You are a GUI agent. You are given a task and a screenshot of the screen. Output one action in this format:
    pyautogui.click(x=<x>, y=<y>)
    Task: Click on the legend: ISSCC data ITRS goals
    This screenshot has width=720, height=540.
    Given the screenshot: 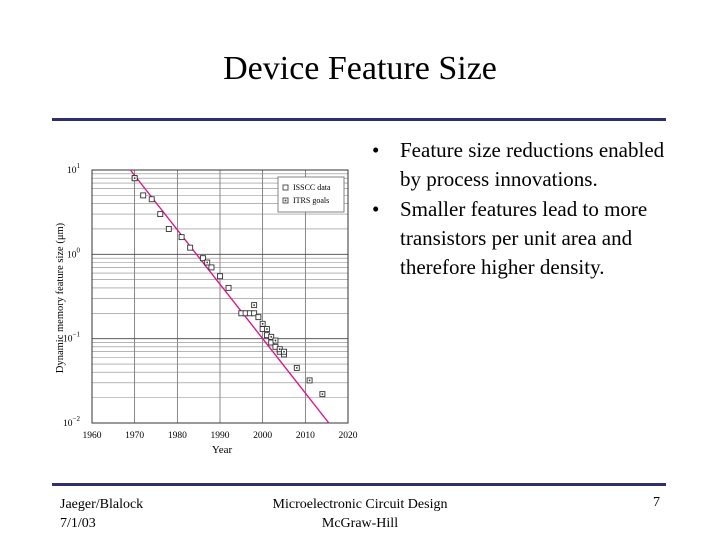 What is the action you would take?
    pyautogui.click(x=311, y=194)
    